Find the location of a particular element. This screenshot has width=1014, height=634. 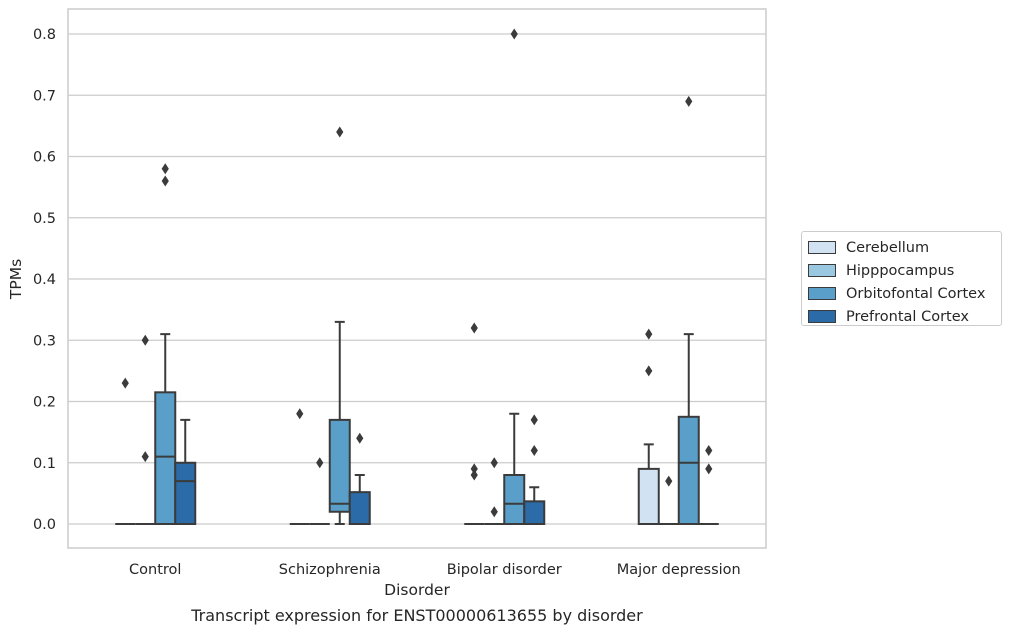

y-tick-label: 0.4 is located at coordinates (44, 280).